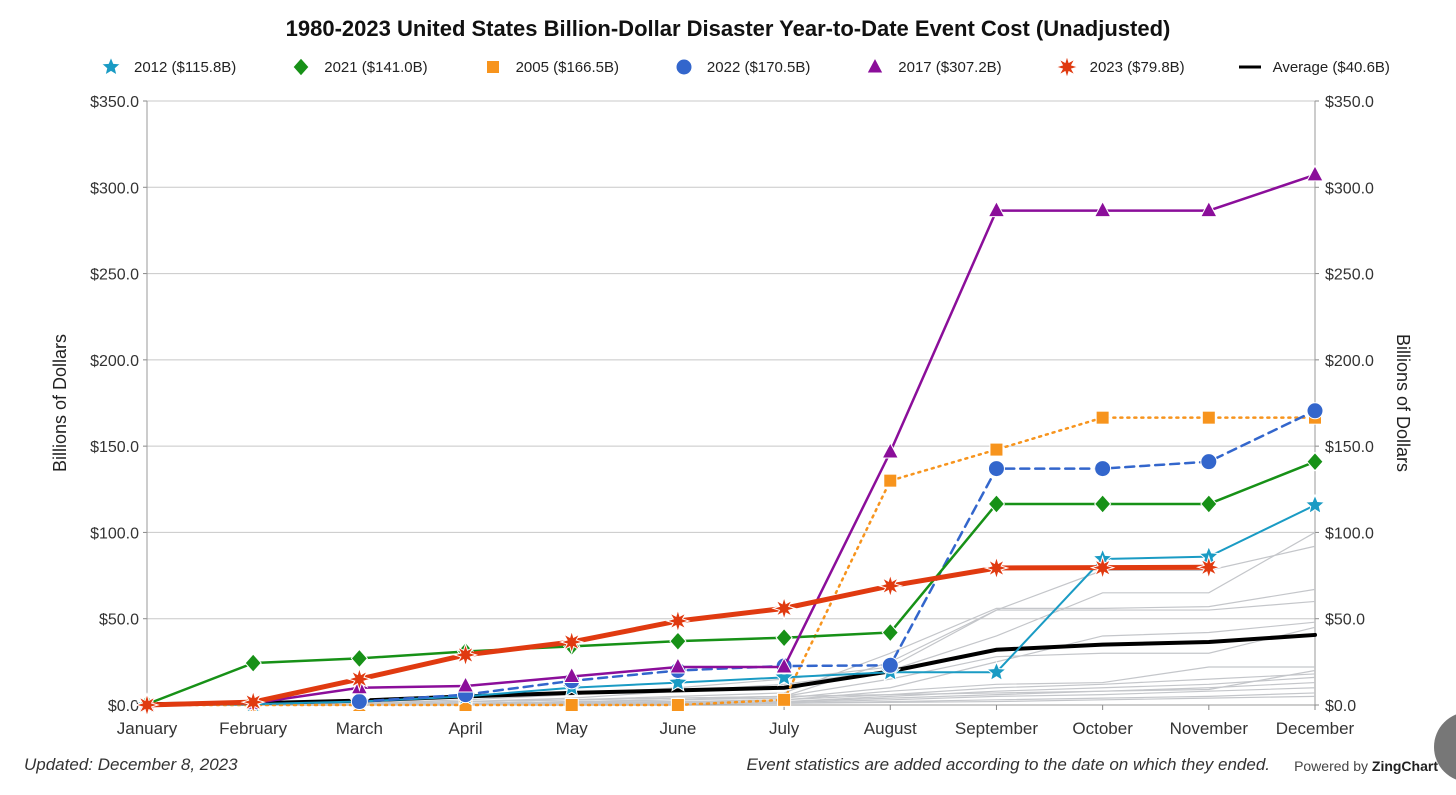 The width and height of the screenshot is (1456, 795). I want to click on x-tick-label: March, so click(359, 728).